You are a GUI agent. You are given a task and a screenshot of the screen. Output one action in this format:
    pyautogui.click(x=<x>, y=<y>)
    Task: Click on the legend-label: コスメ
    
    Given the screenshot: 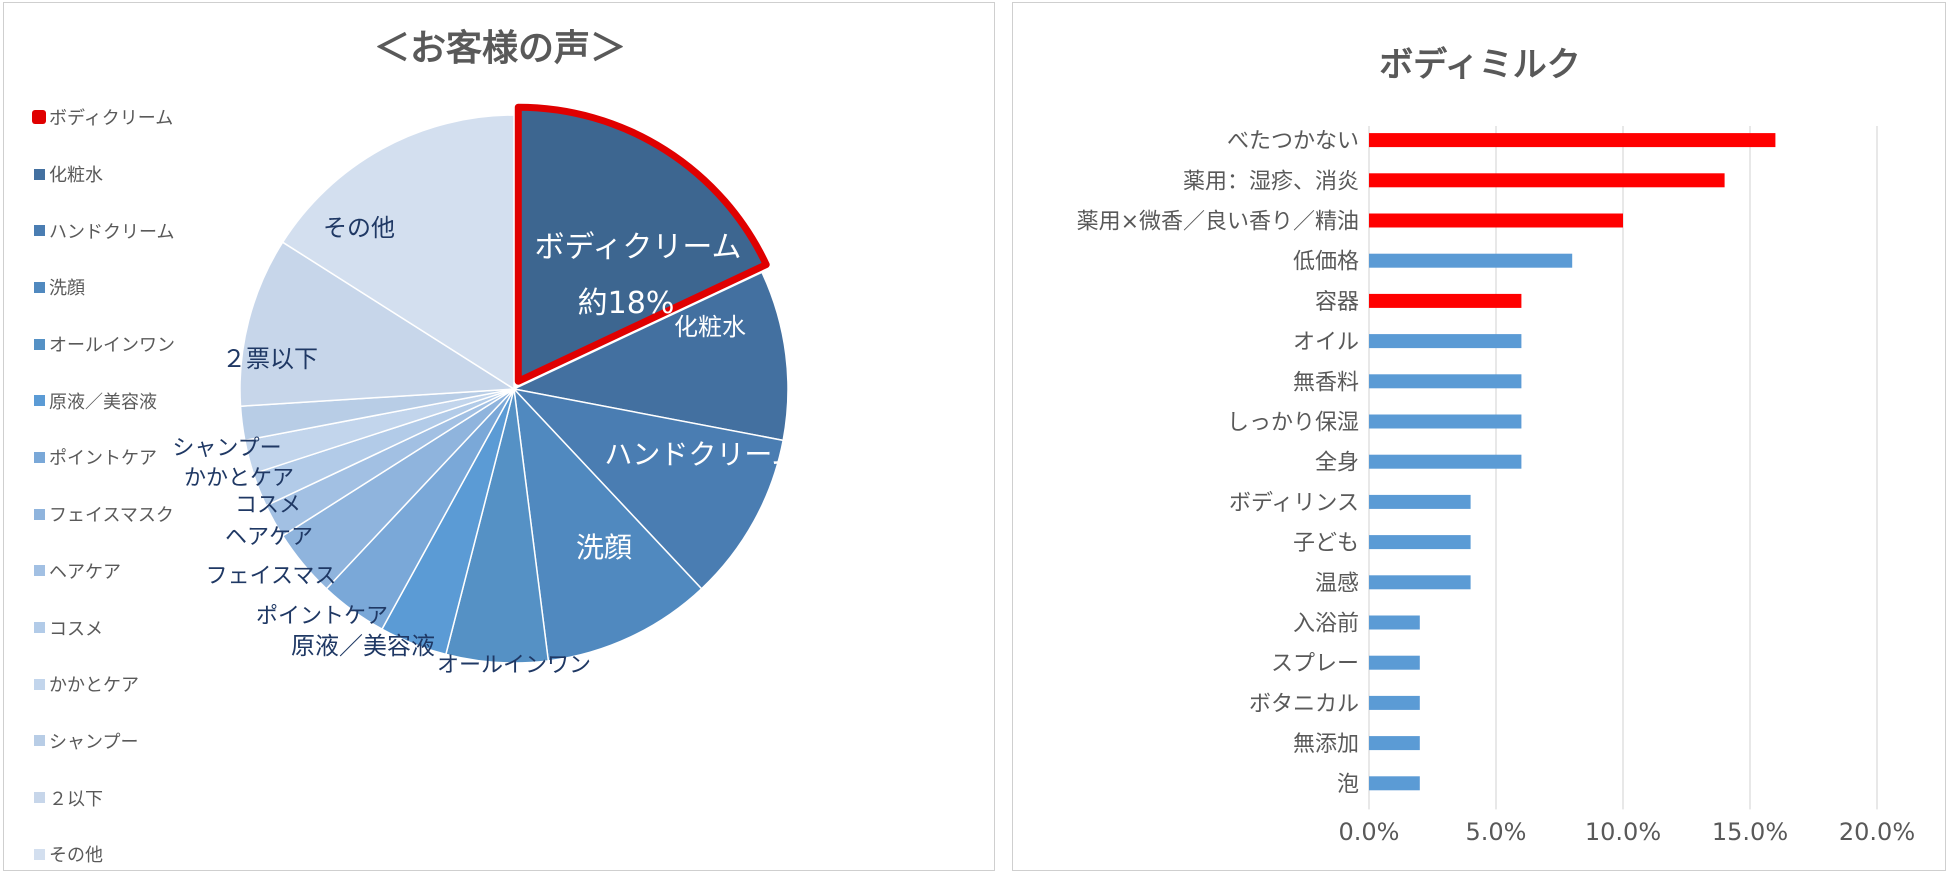 What is the action you would take?
    pyautogui.click(x=76, y=629)
    